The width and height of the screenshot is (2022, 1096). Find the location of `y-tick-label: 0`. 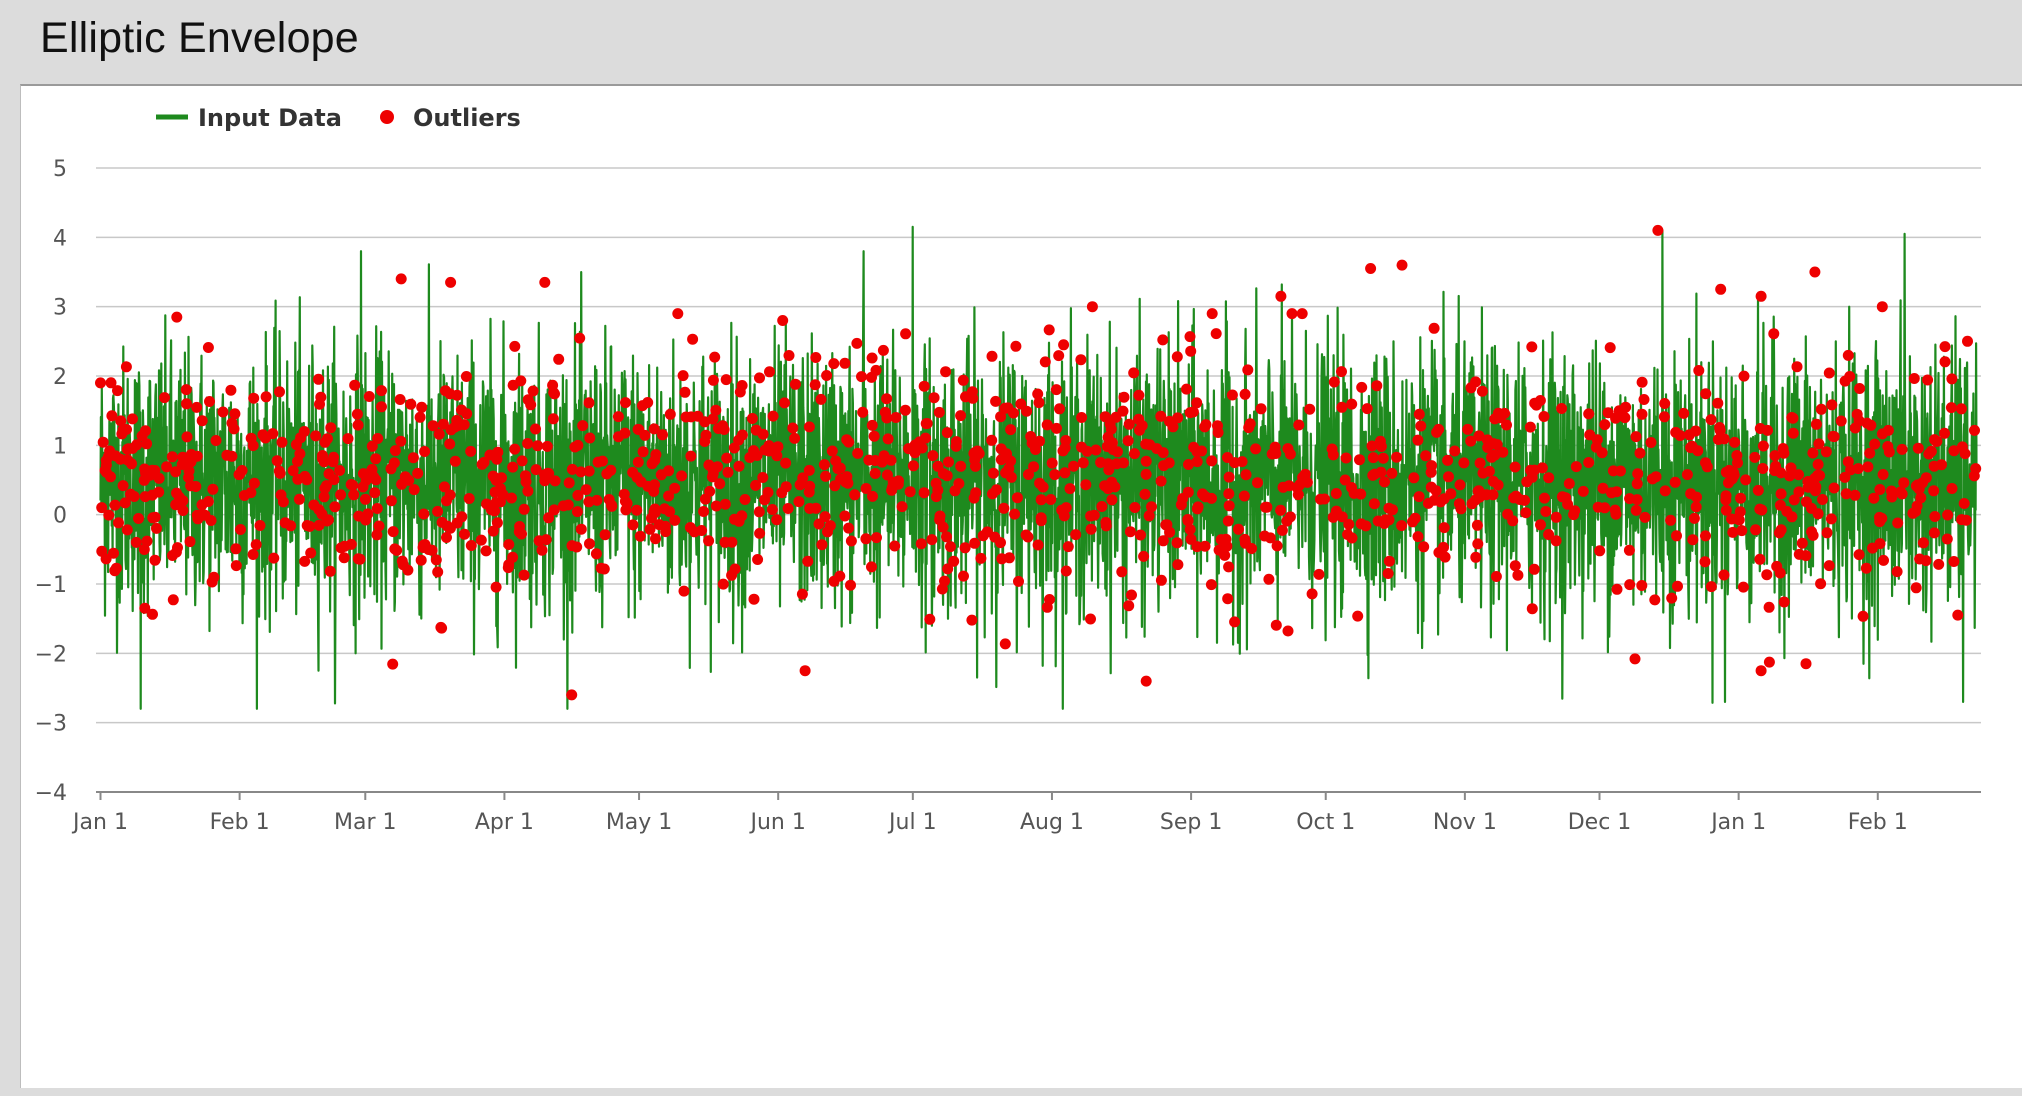

y-tick-label: 0 is located at coordinates (60, 516).